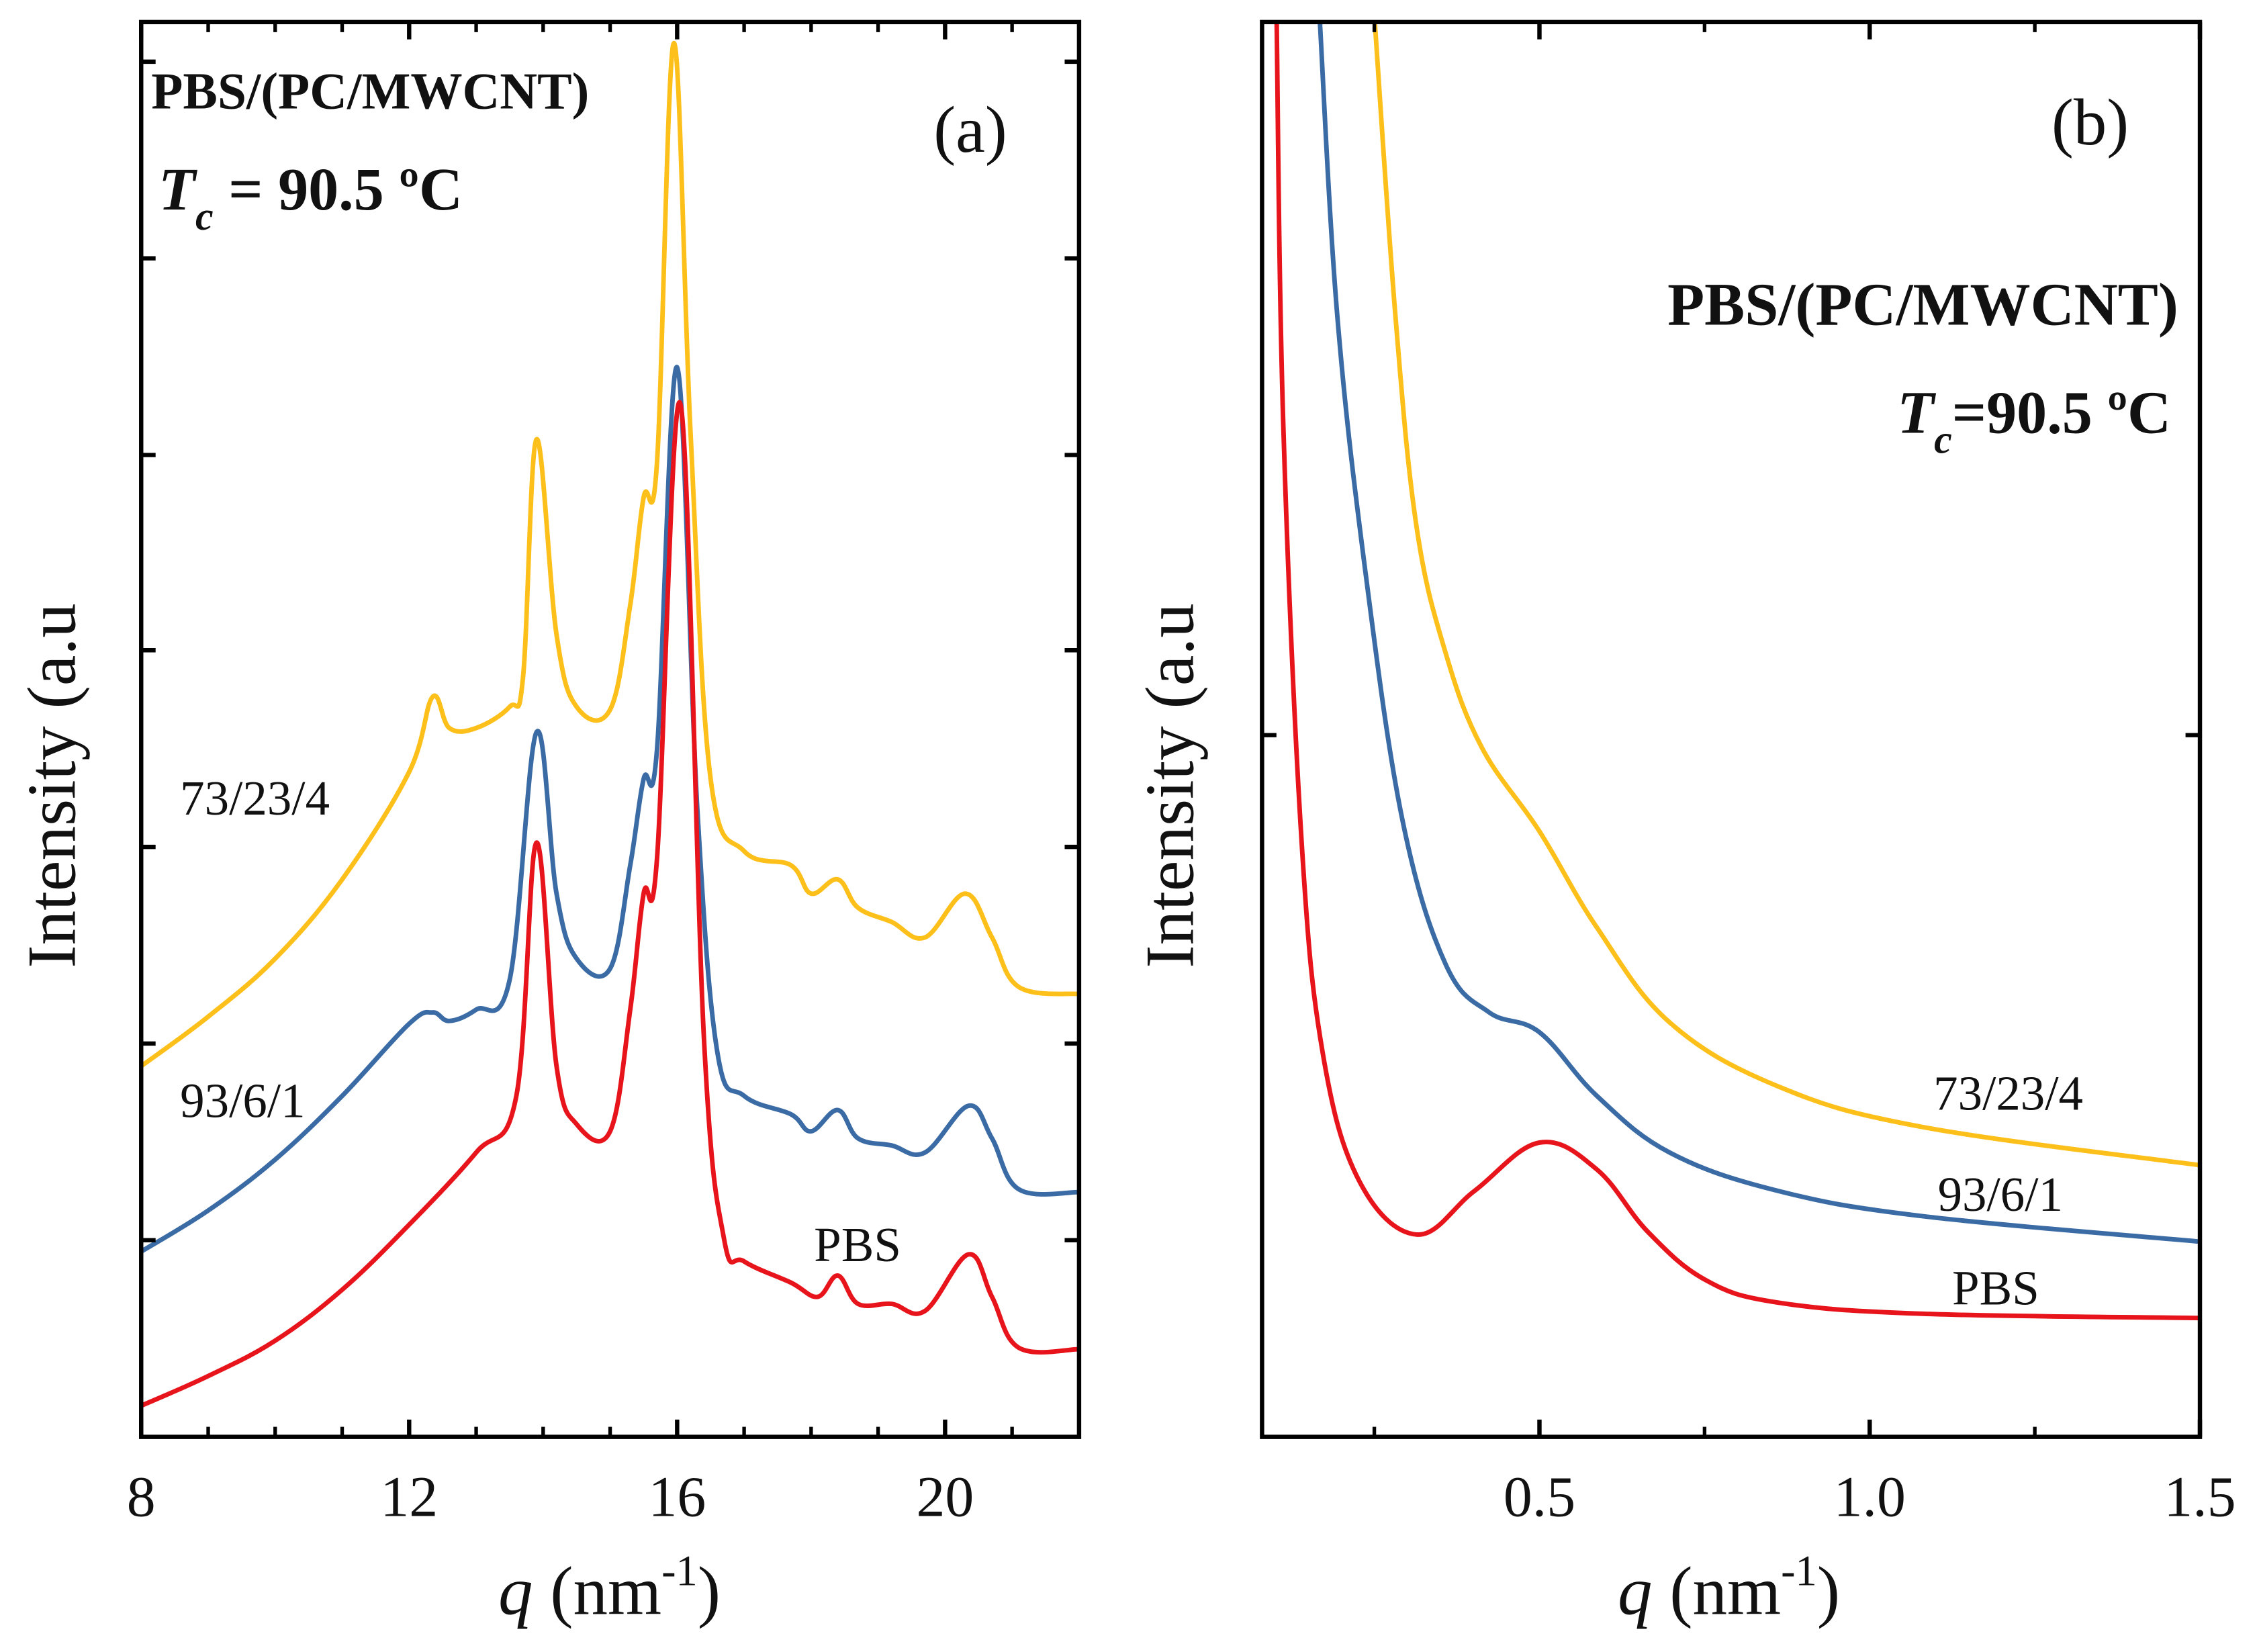 This screenshot has width=2259, height=1652. Describe the element at coordinates (2034, 420) in the screenshot. I see `panel-b-tc-annotation: Tc=90.5 ºC` at that location.